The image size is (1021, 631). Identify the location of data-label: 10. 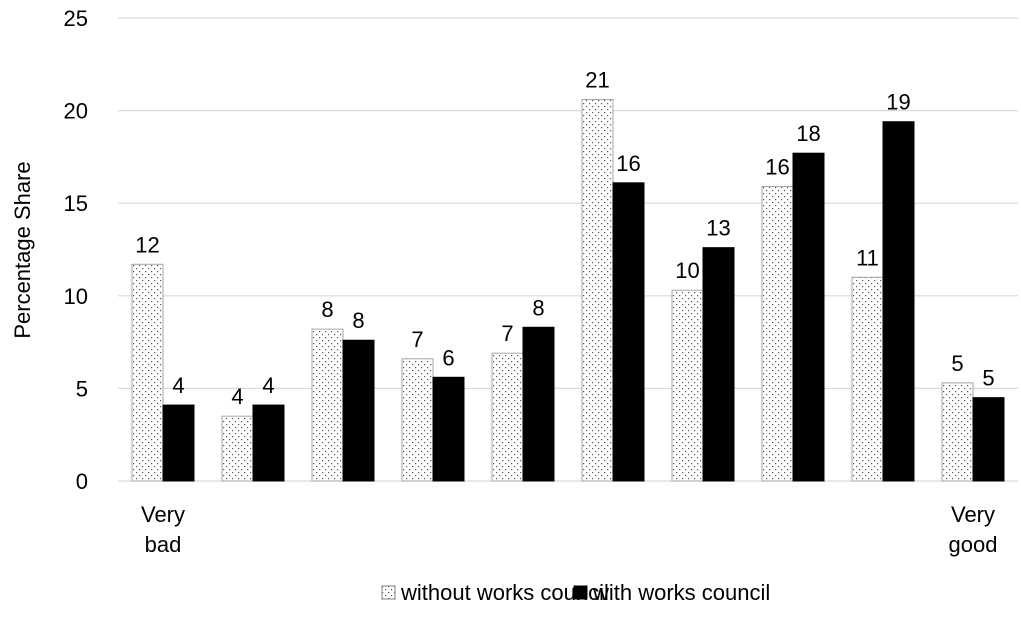
(687, 270).